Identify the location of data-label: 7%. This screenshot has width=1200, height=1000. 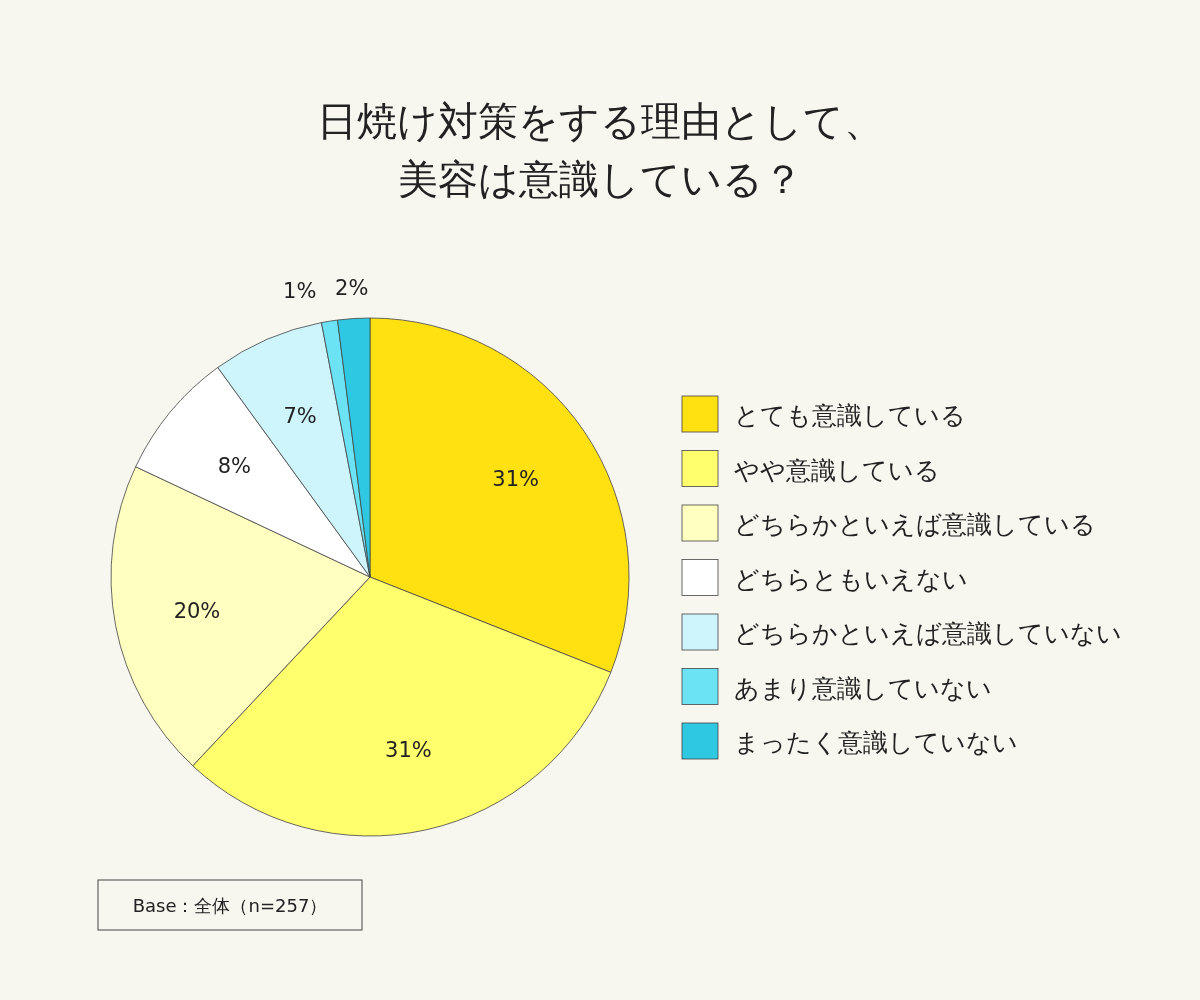
(300, 416).